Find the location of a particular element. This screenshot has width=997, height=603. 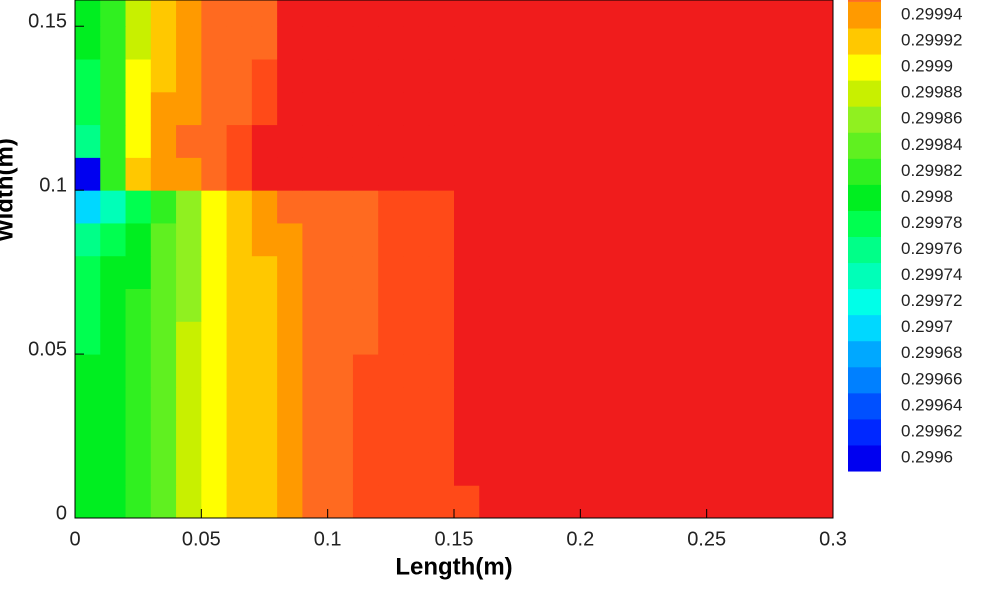

legend-label: 0.2998 is located at coordinates (927, 196).